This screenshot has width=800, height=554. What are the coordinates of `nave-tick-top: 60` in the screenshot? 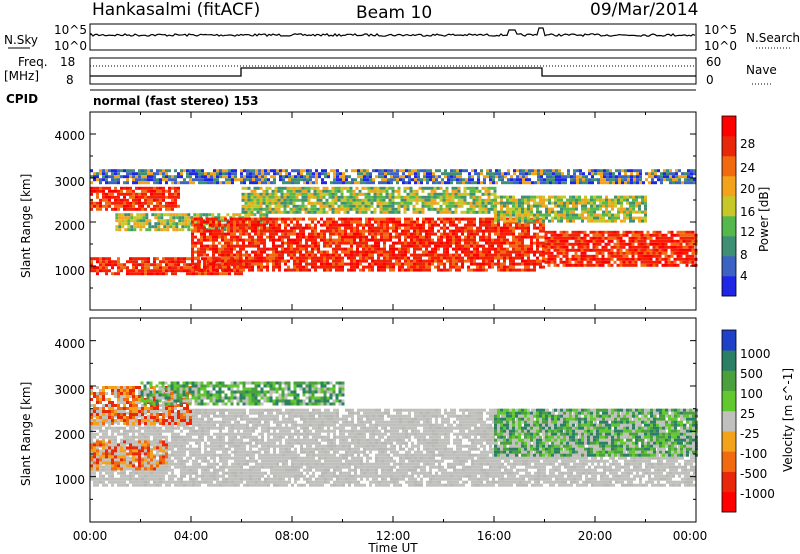 It's located at (713, 62).